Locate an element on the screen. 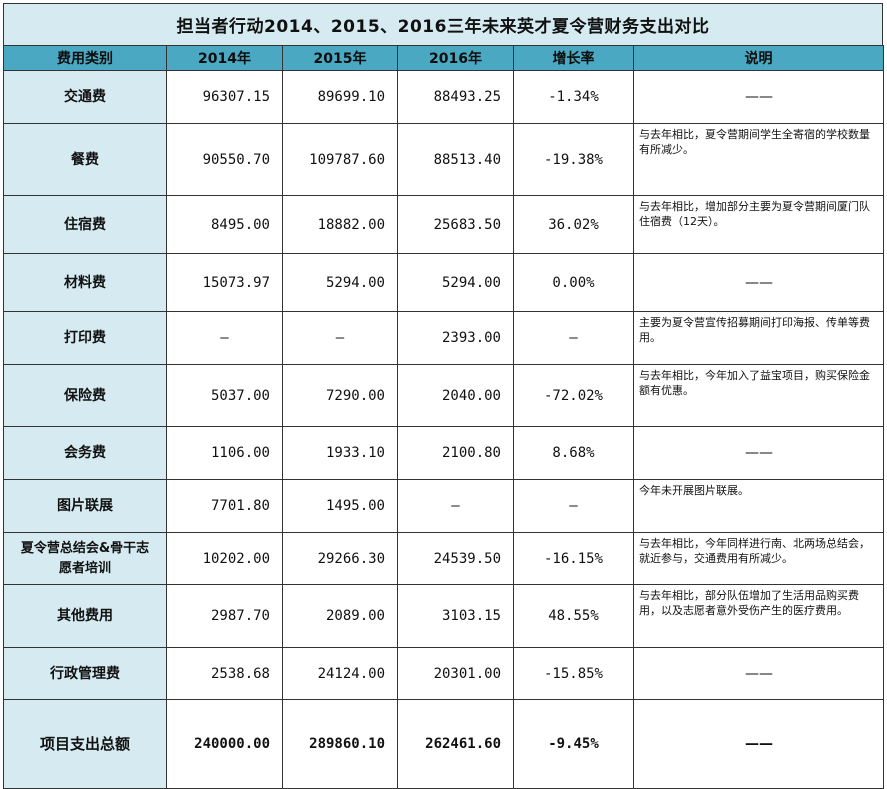  category-cell: 材料费 is located at coordinates (85, 282).